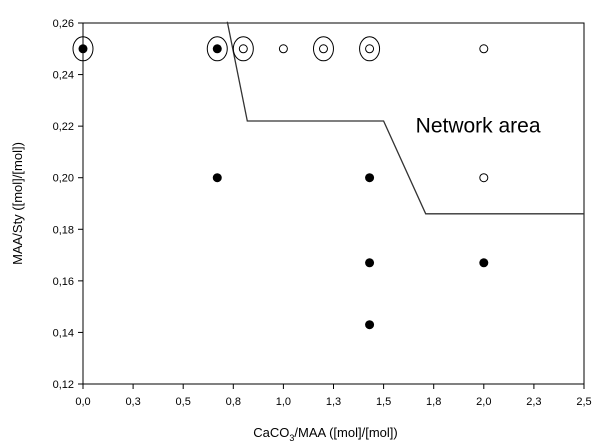  I want to click on x-axis-label-main: CaCO, so click(271, 432).